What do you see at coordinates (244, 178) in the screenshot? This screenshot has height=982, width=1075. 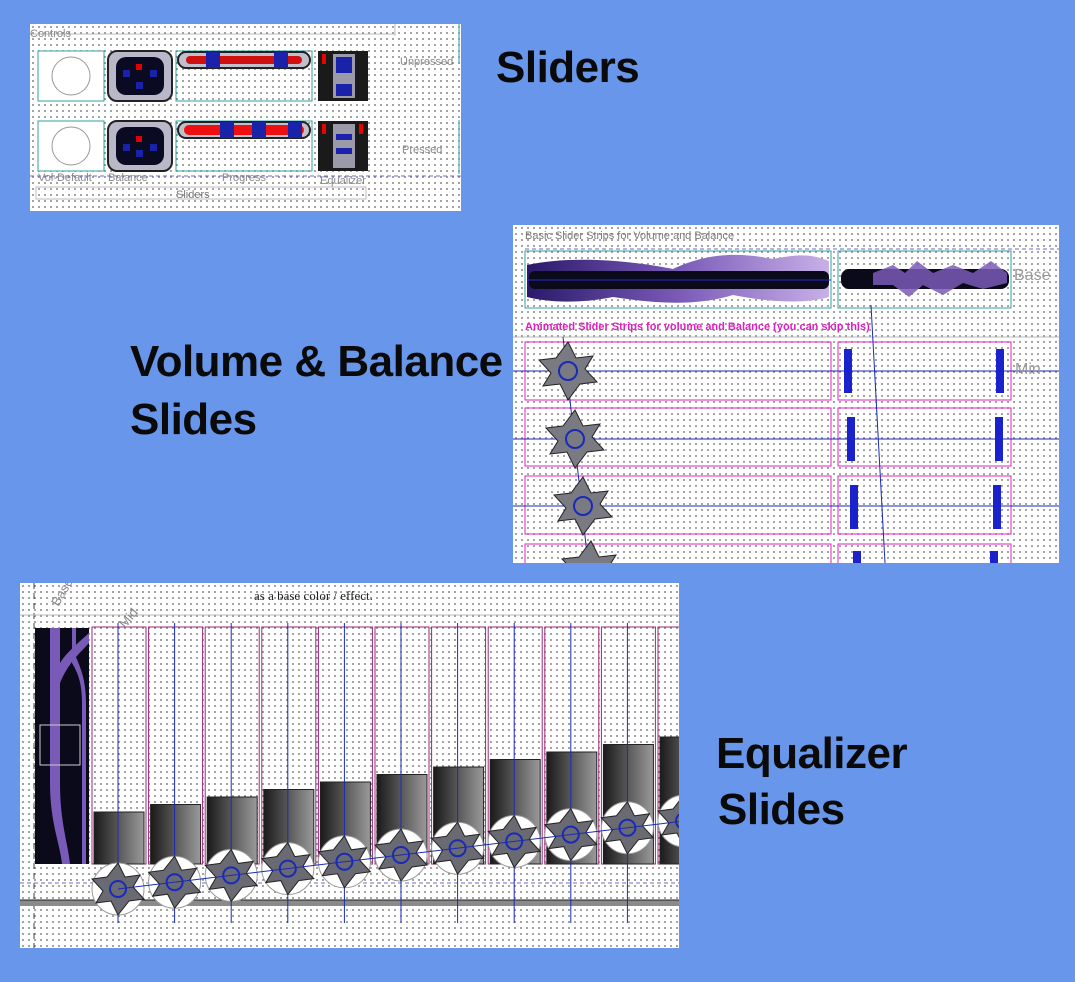 I see `column-label-progress: Progress` at bounding box center [244, 178].